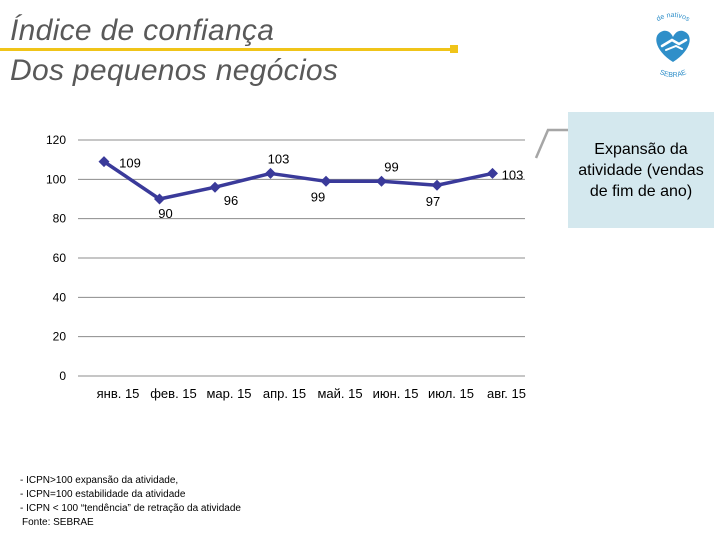 This screenshot has width=720, height=540. I want to click on y-tick-label: 60, so click(60, 258).